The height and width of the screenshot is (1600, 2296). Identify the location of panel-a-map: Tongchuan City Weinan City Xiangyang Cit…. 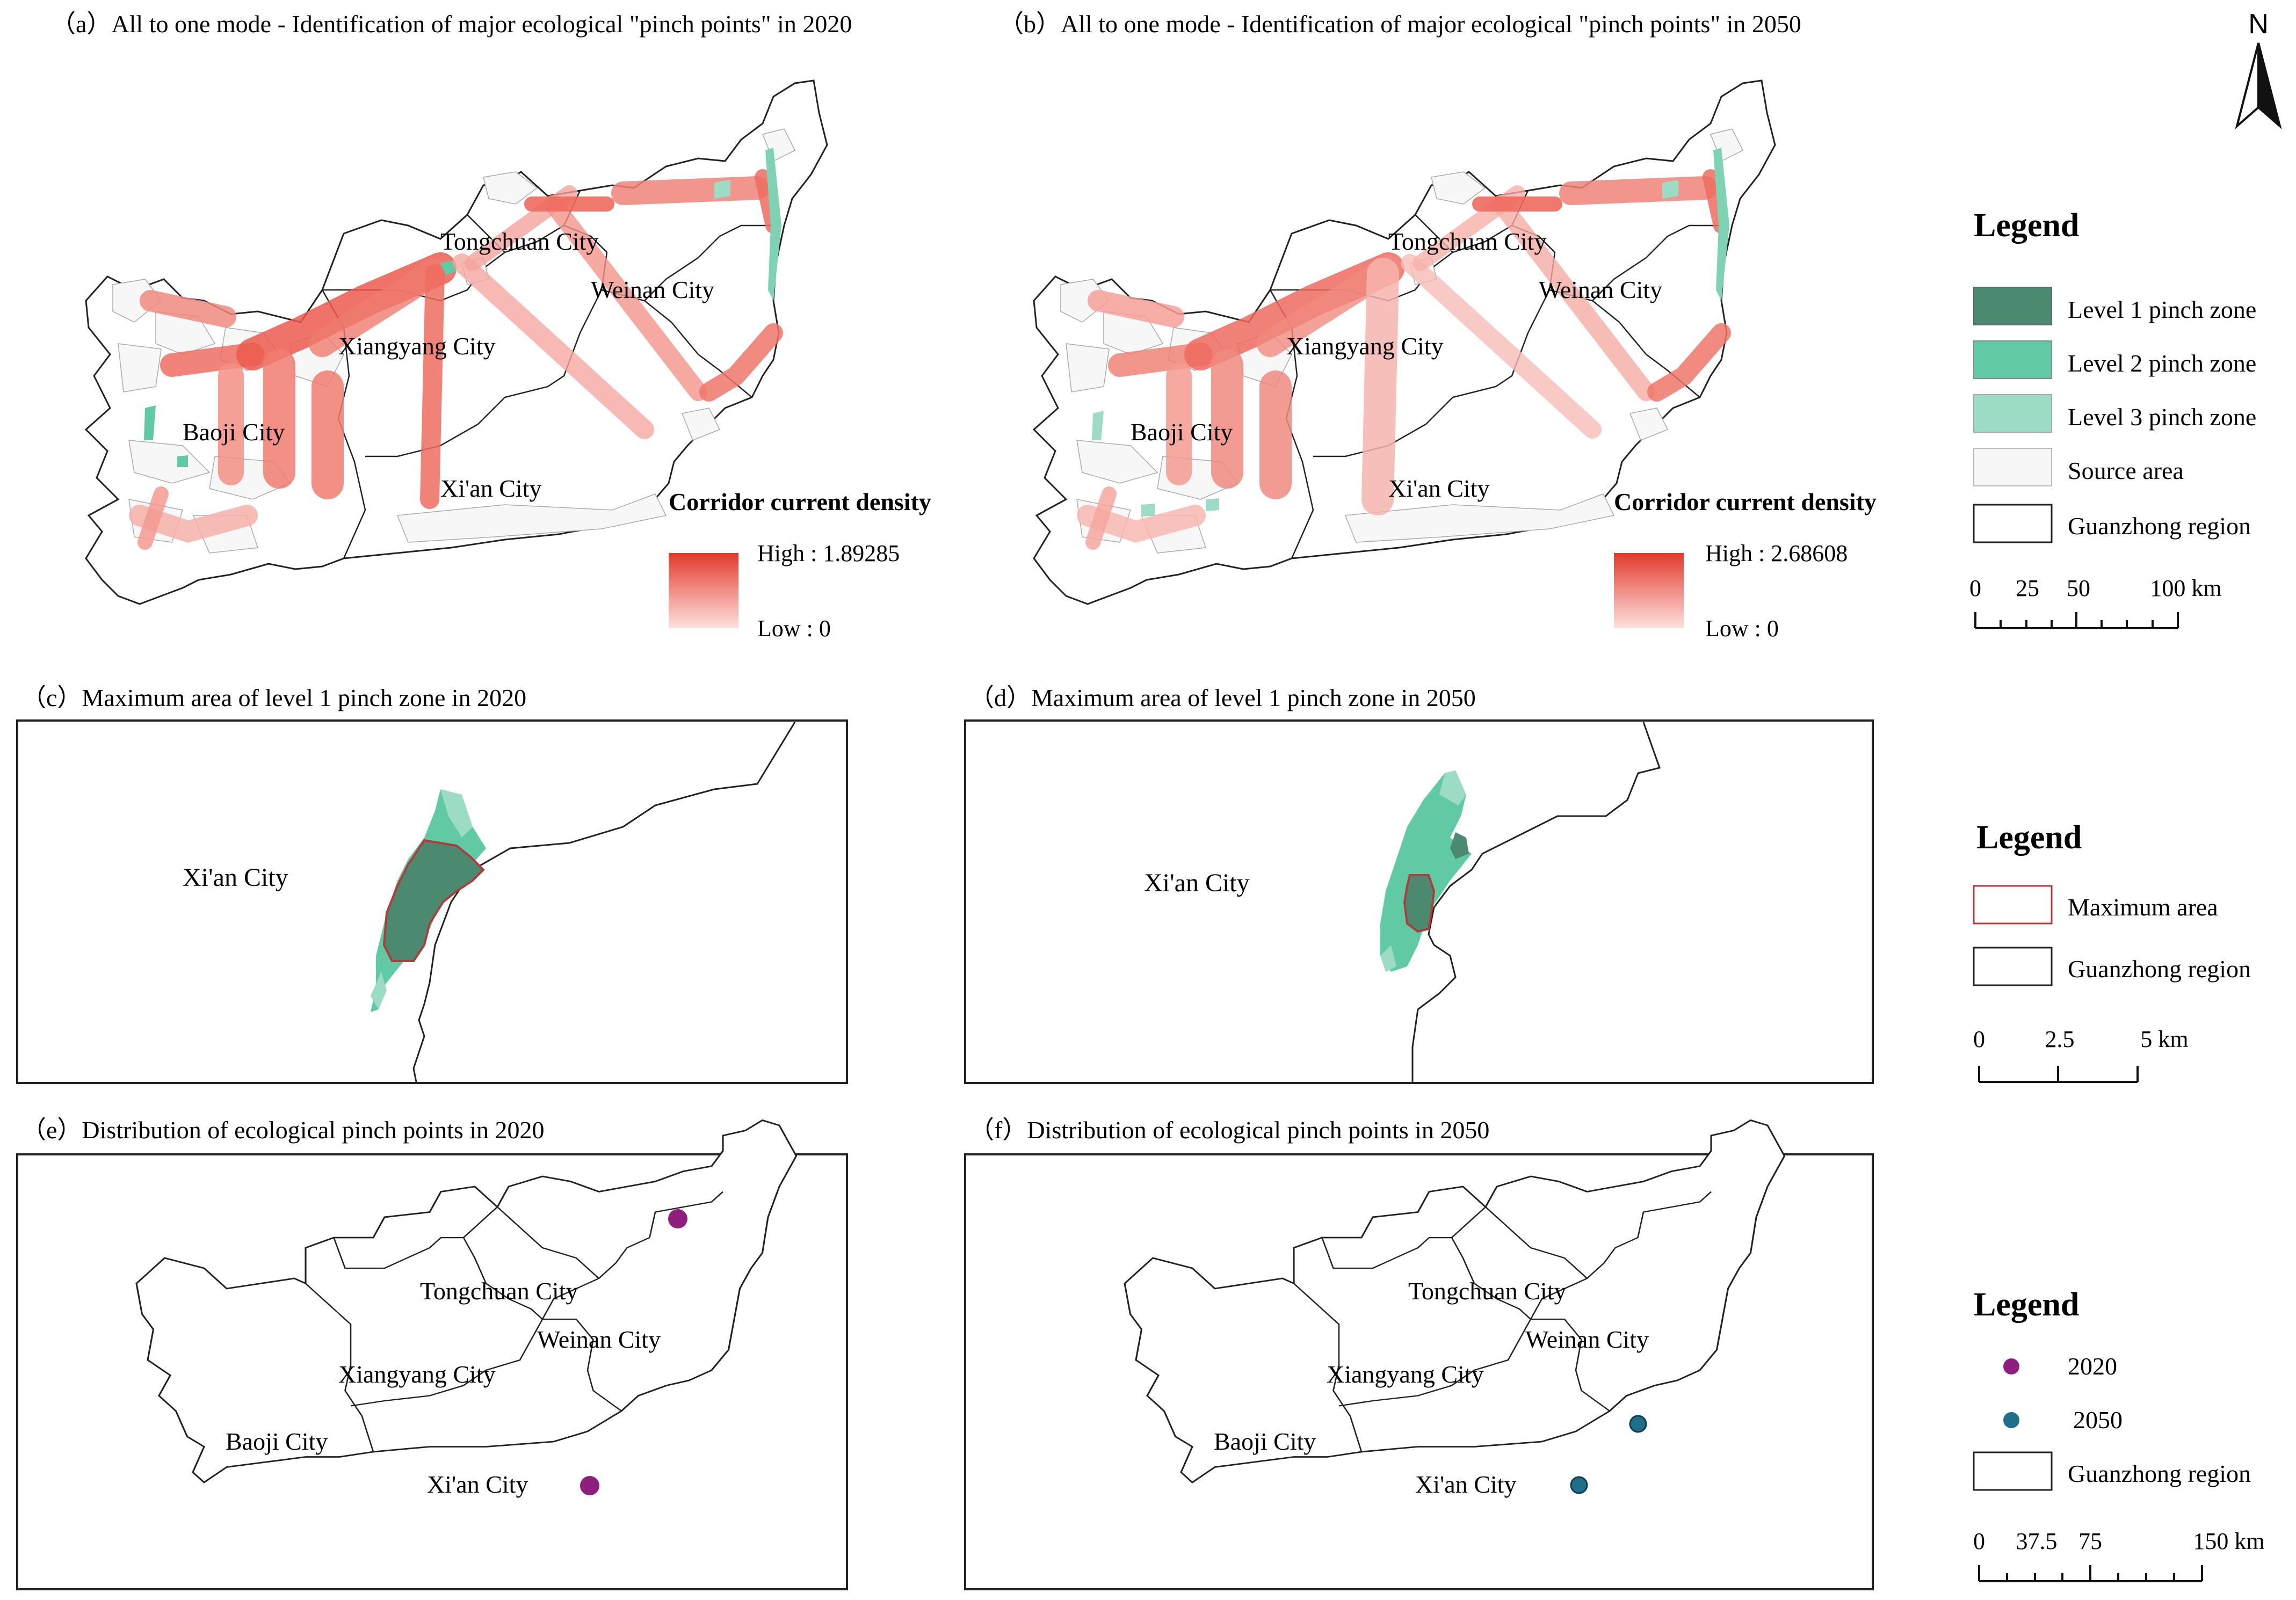
(456, 342).